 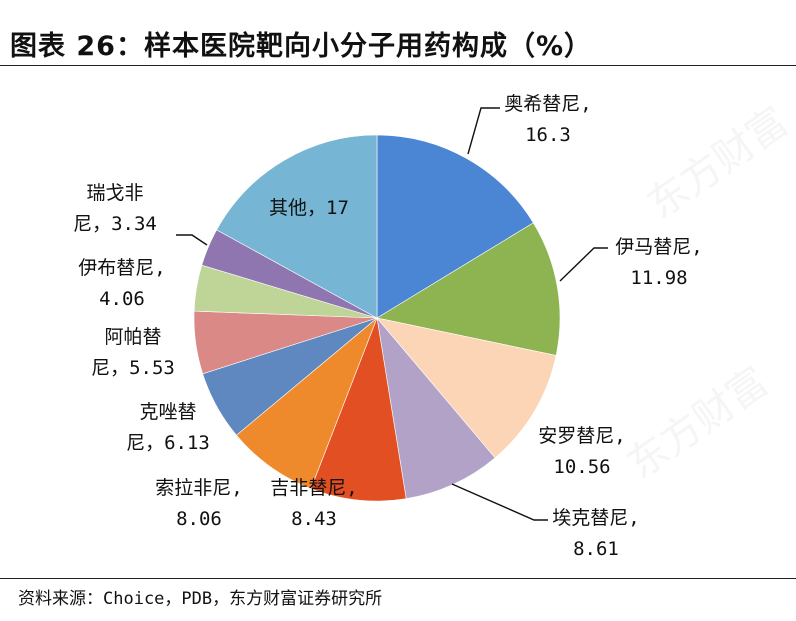 I want to click on data-label-line: 4.06, so click(x=122, y=299).